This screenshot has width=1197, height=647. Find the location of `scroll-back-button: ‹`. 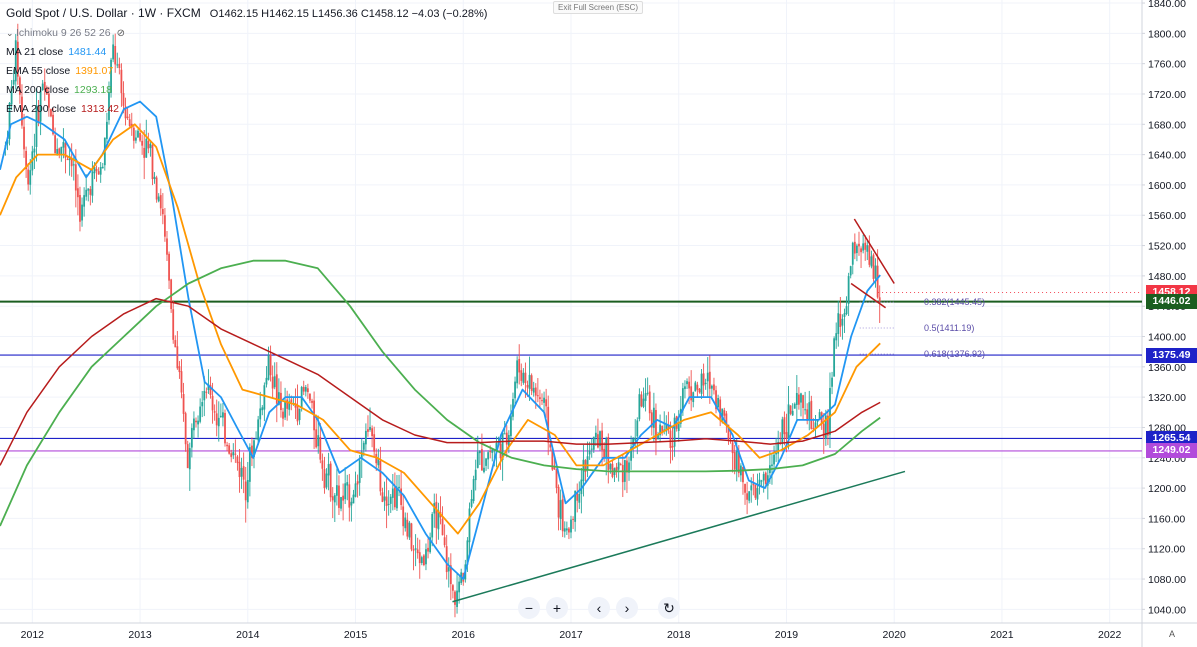

scroll-back-button: ‹ is located at coordinates (599, 608).